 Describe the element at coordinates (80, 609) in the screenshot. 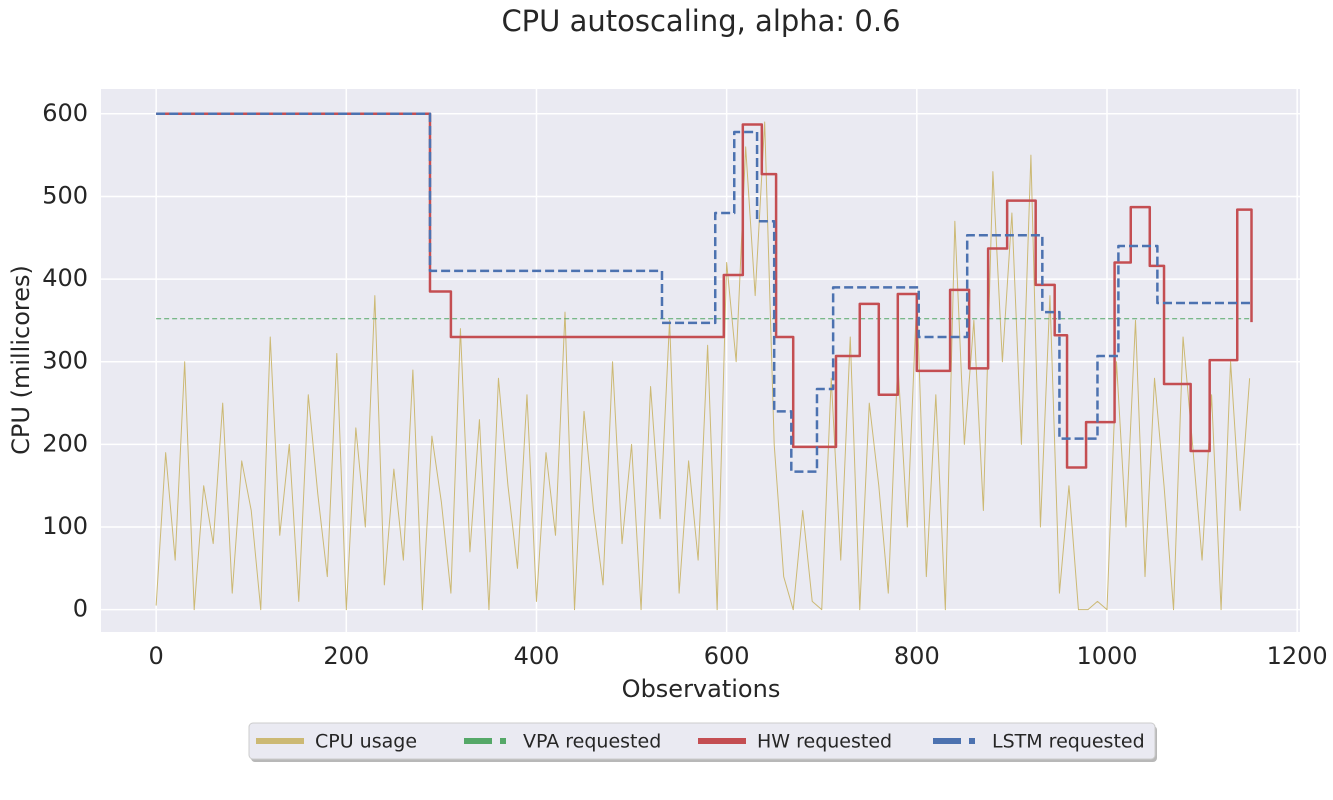

I see `y-tick-label: 0` at that location.